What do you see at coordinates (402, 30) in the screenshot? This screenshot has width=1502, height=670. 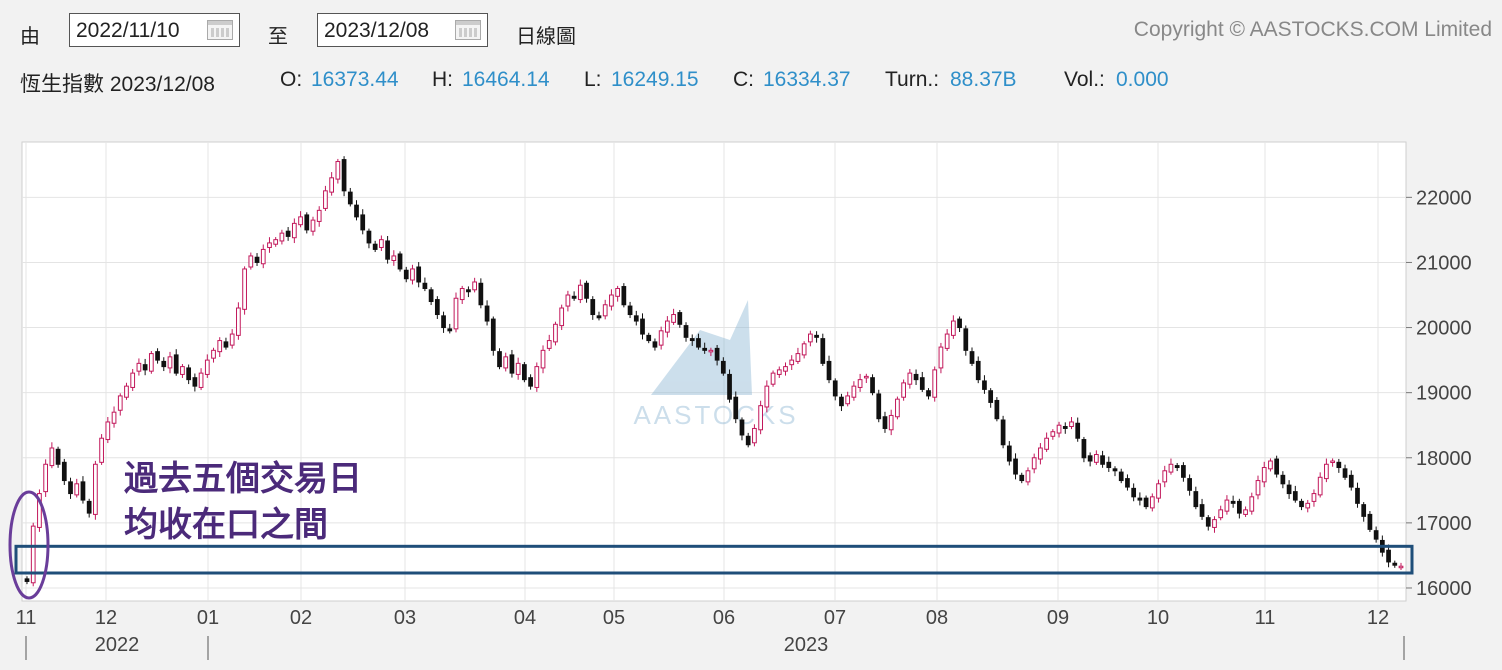 I see `to-date-field: 2023/12/08` at bounding box center [402, 30].